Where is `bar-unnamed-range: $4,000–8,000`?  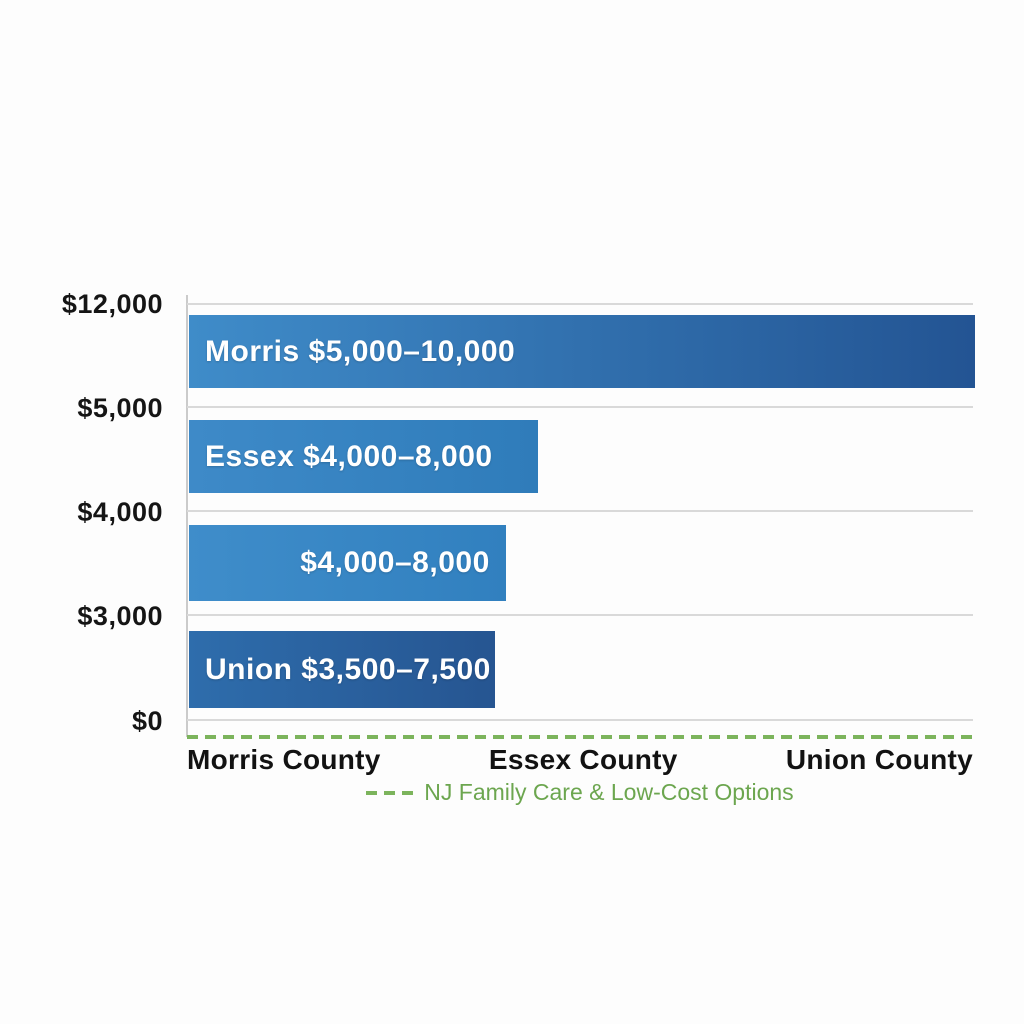 bar-unnamed-range: $4,000–8,000 is located at coordinates (347, 563).